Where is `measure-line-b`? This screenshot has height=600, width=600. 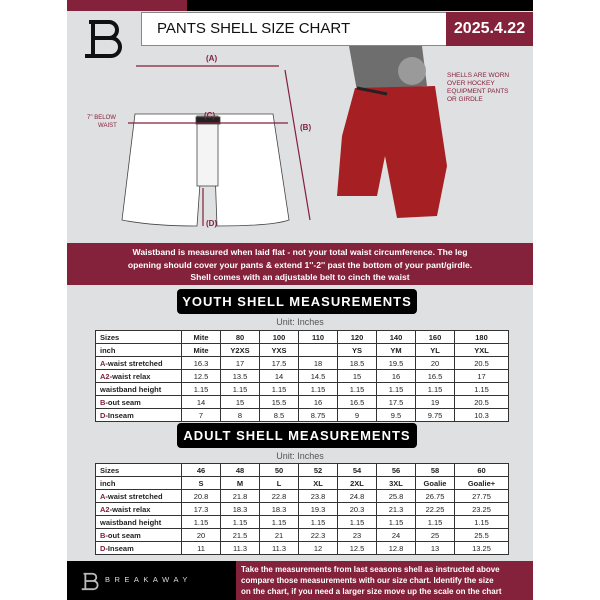
measure-line-b is located at coordinates (297, 145).